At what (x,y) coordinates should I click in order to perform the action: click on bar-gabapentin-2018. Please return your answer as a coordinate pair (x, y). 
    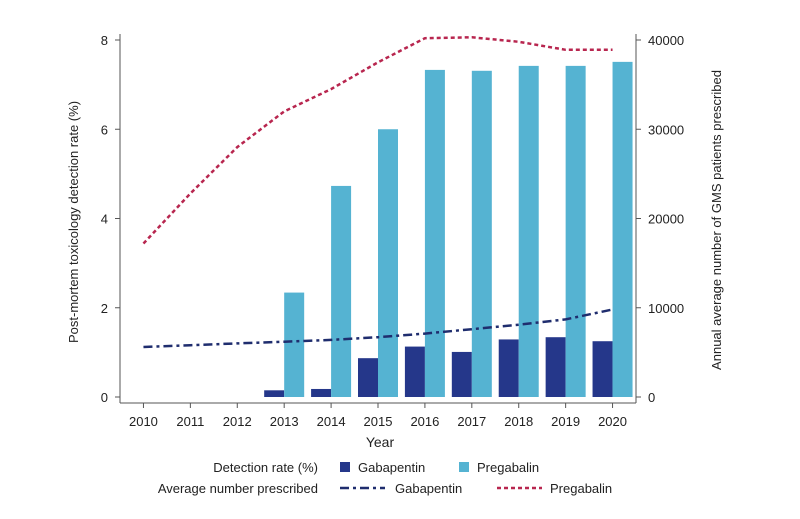
    Looking at the image, I should click on (508, 368).